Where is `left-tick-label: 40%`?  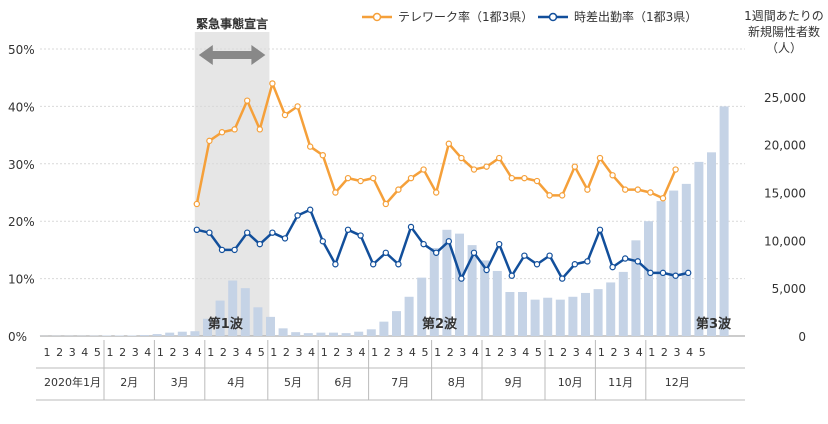 left-tick-label: 40% is located at coordinates (21, 107).